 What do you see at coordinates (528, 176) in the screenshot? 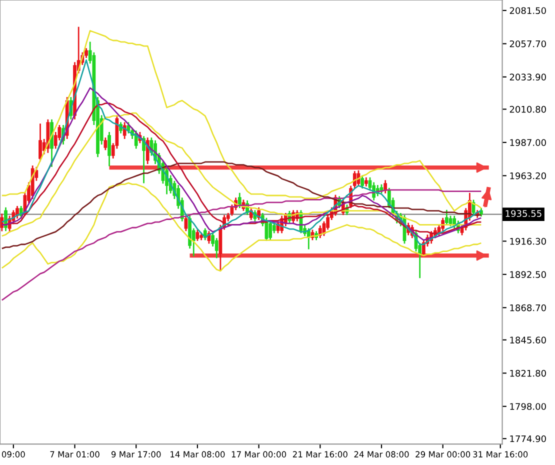
I see `y-tick-label: 1963.20` at bounding box center [528, 176].